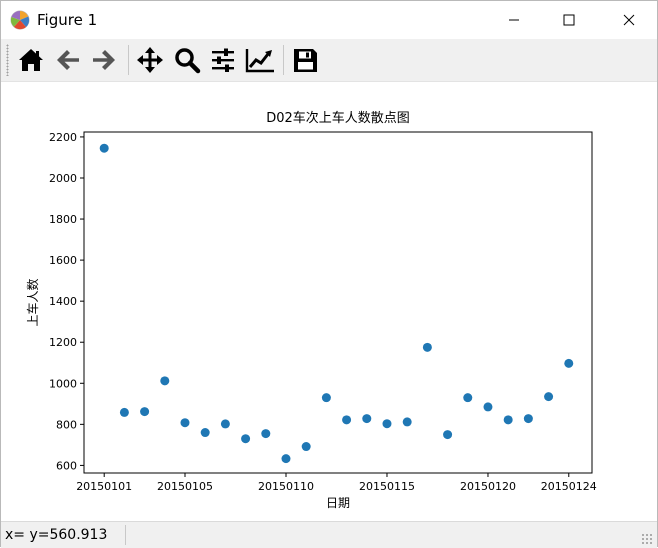 This screenshot has height=548, width=658. Describe the element at coordinates (63, 219) in the screenshot. I see `y-tick-label: 1800` at that location.